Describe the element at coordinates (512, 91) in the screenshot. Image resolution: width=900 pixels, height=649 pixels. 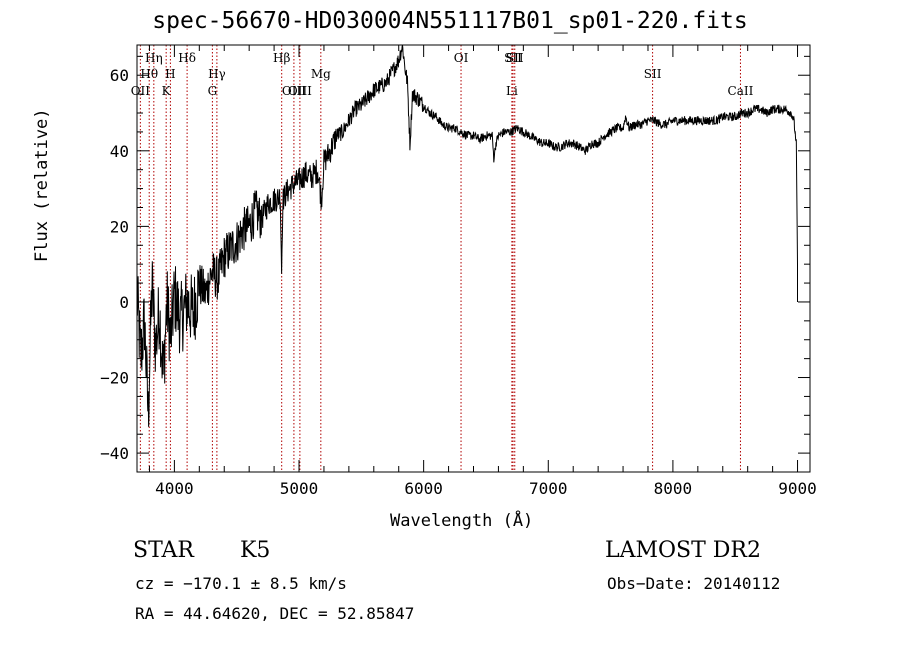
I see `line-marker-label: Li` at that location.